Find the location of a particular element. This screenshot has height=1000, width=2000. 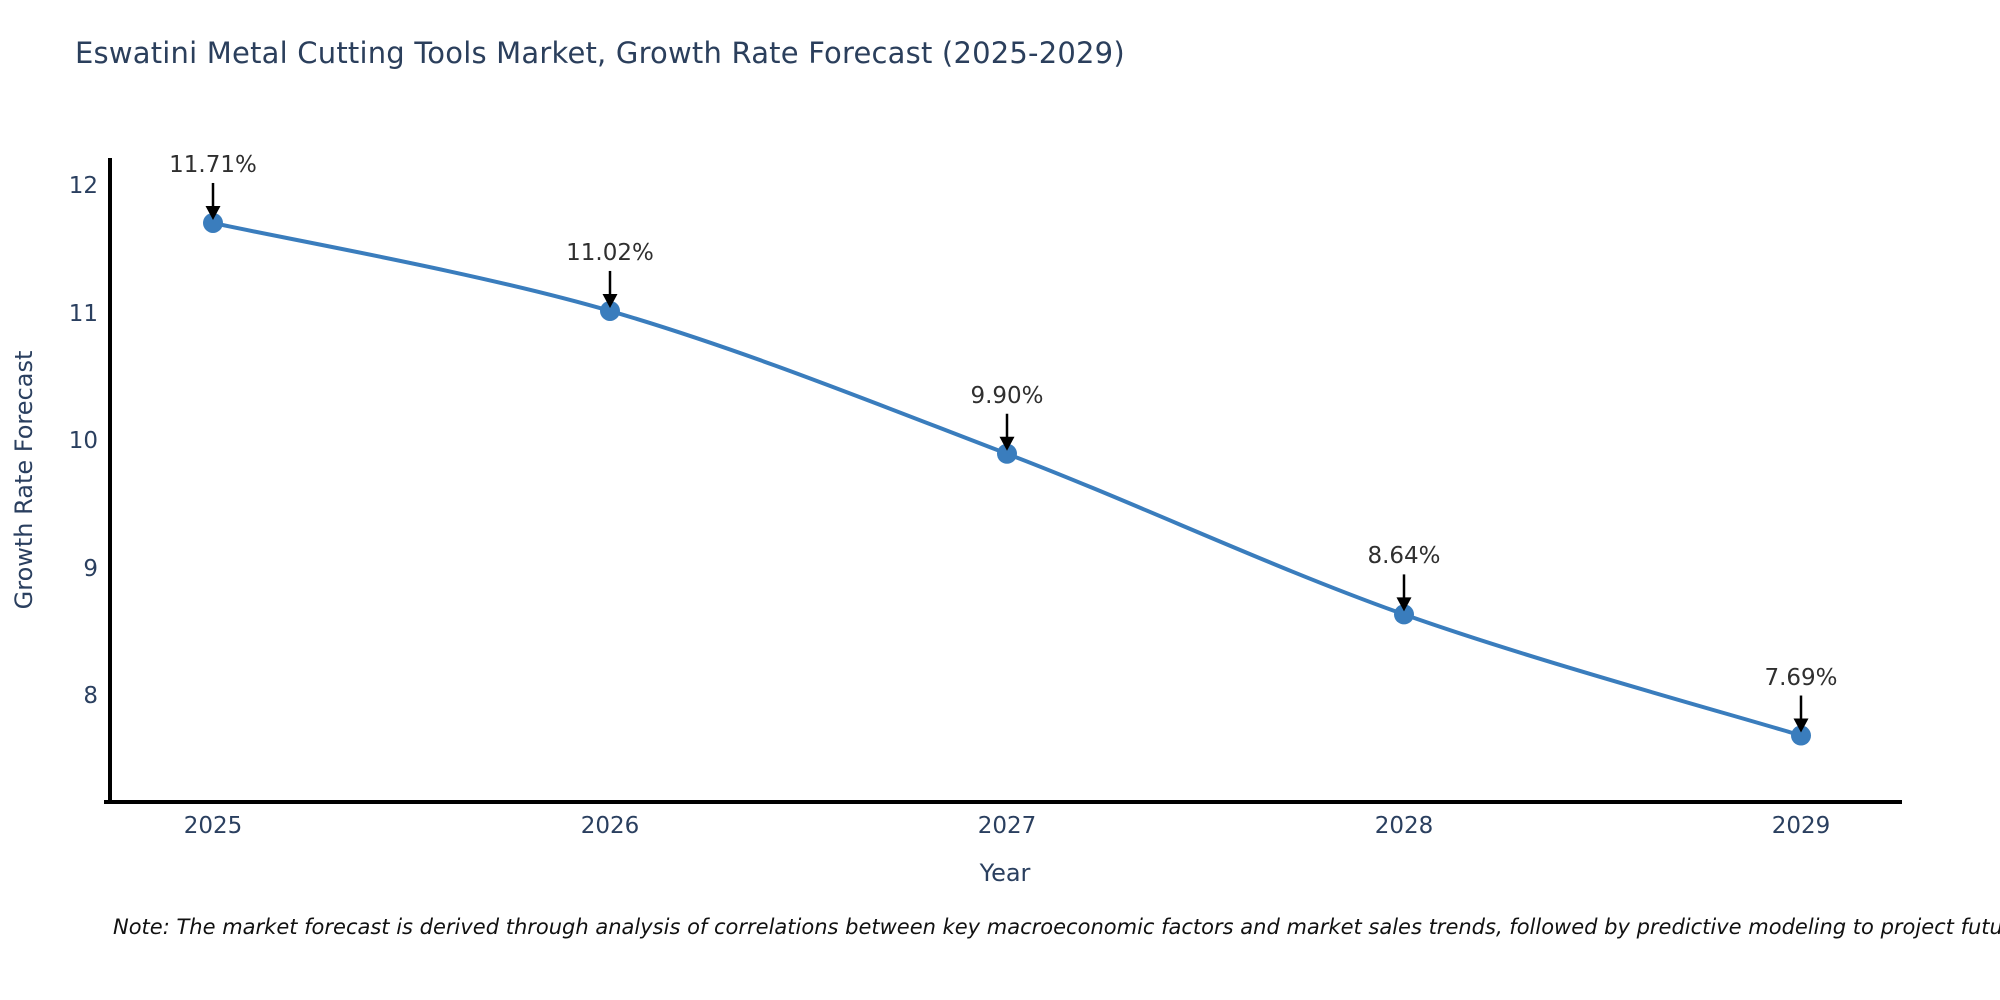

y-tick-label: 12 is located at coordinates (83, 186).